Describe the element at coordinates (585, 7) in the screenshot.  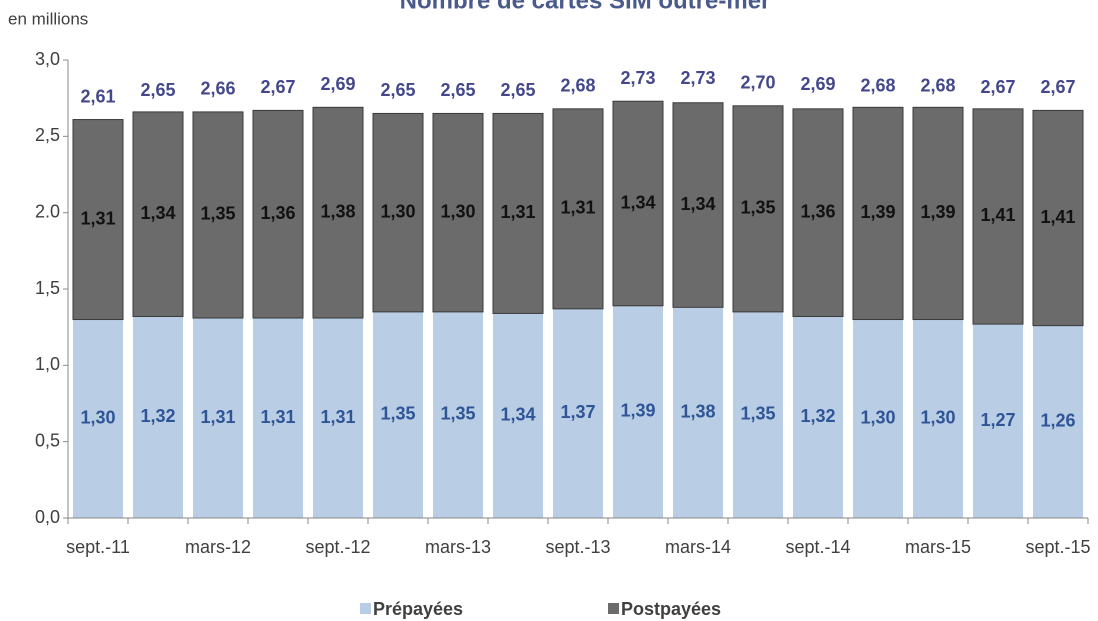
I see `chart-title: Nombre de cartes SIM outre-mer` at that location.